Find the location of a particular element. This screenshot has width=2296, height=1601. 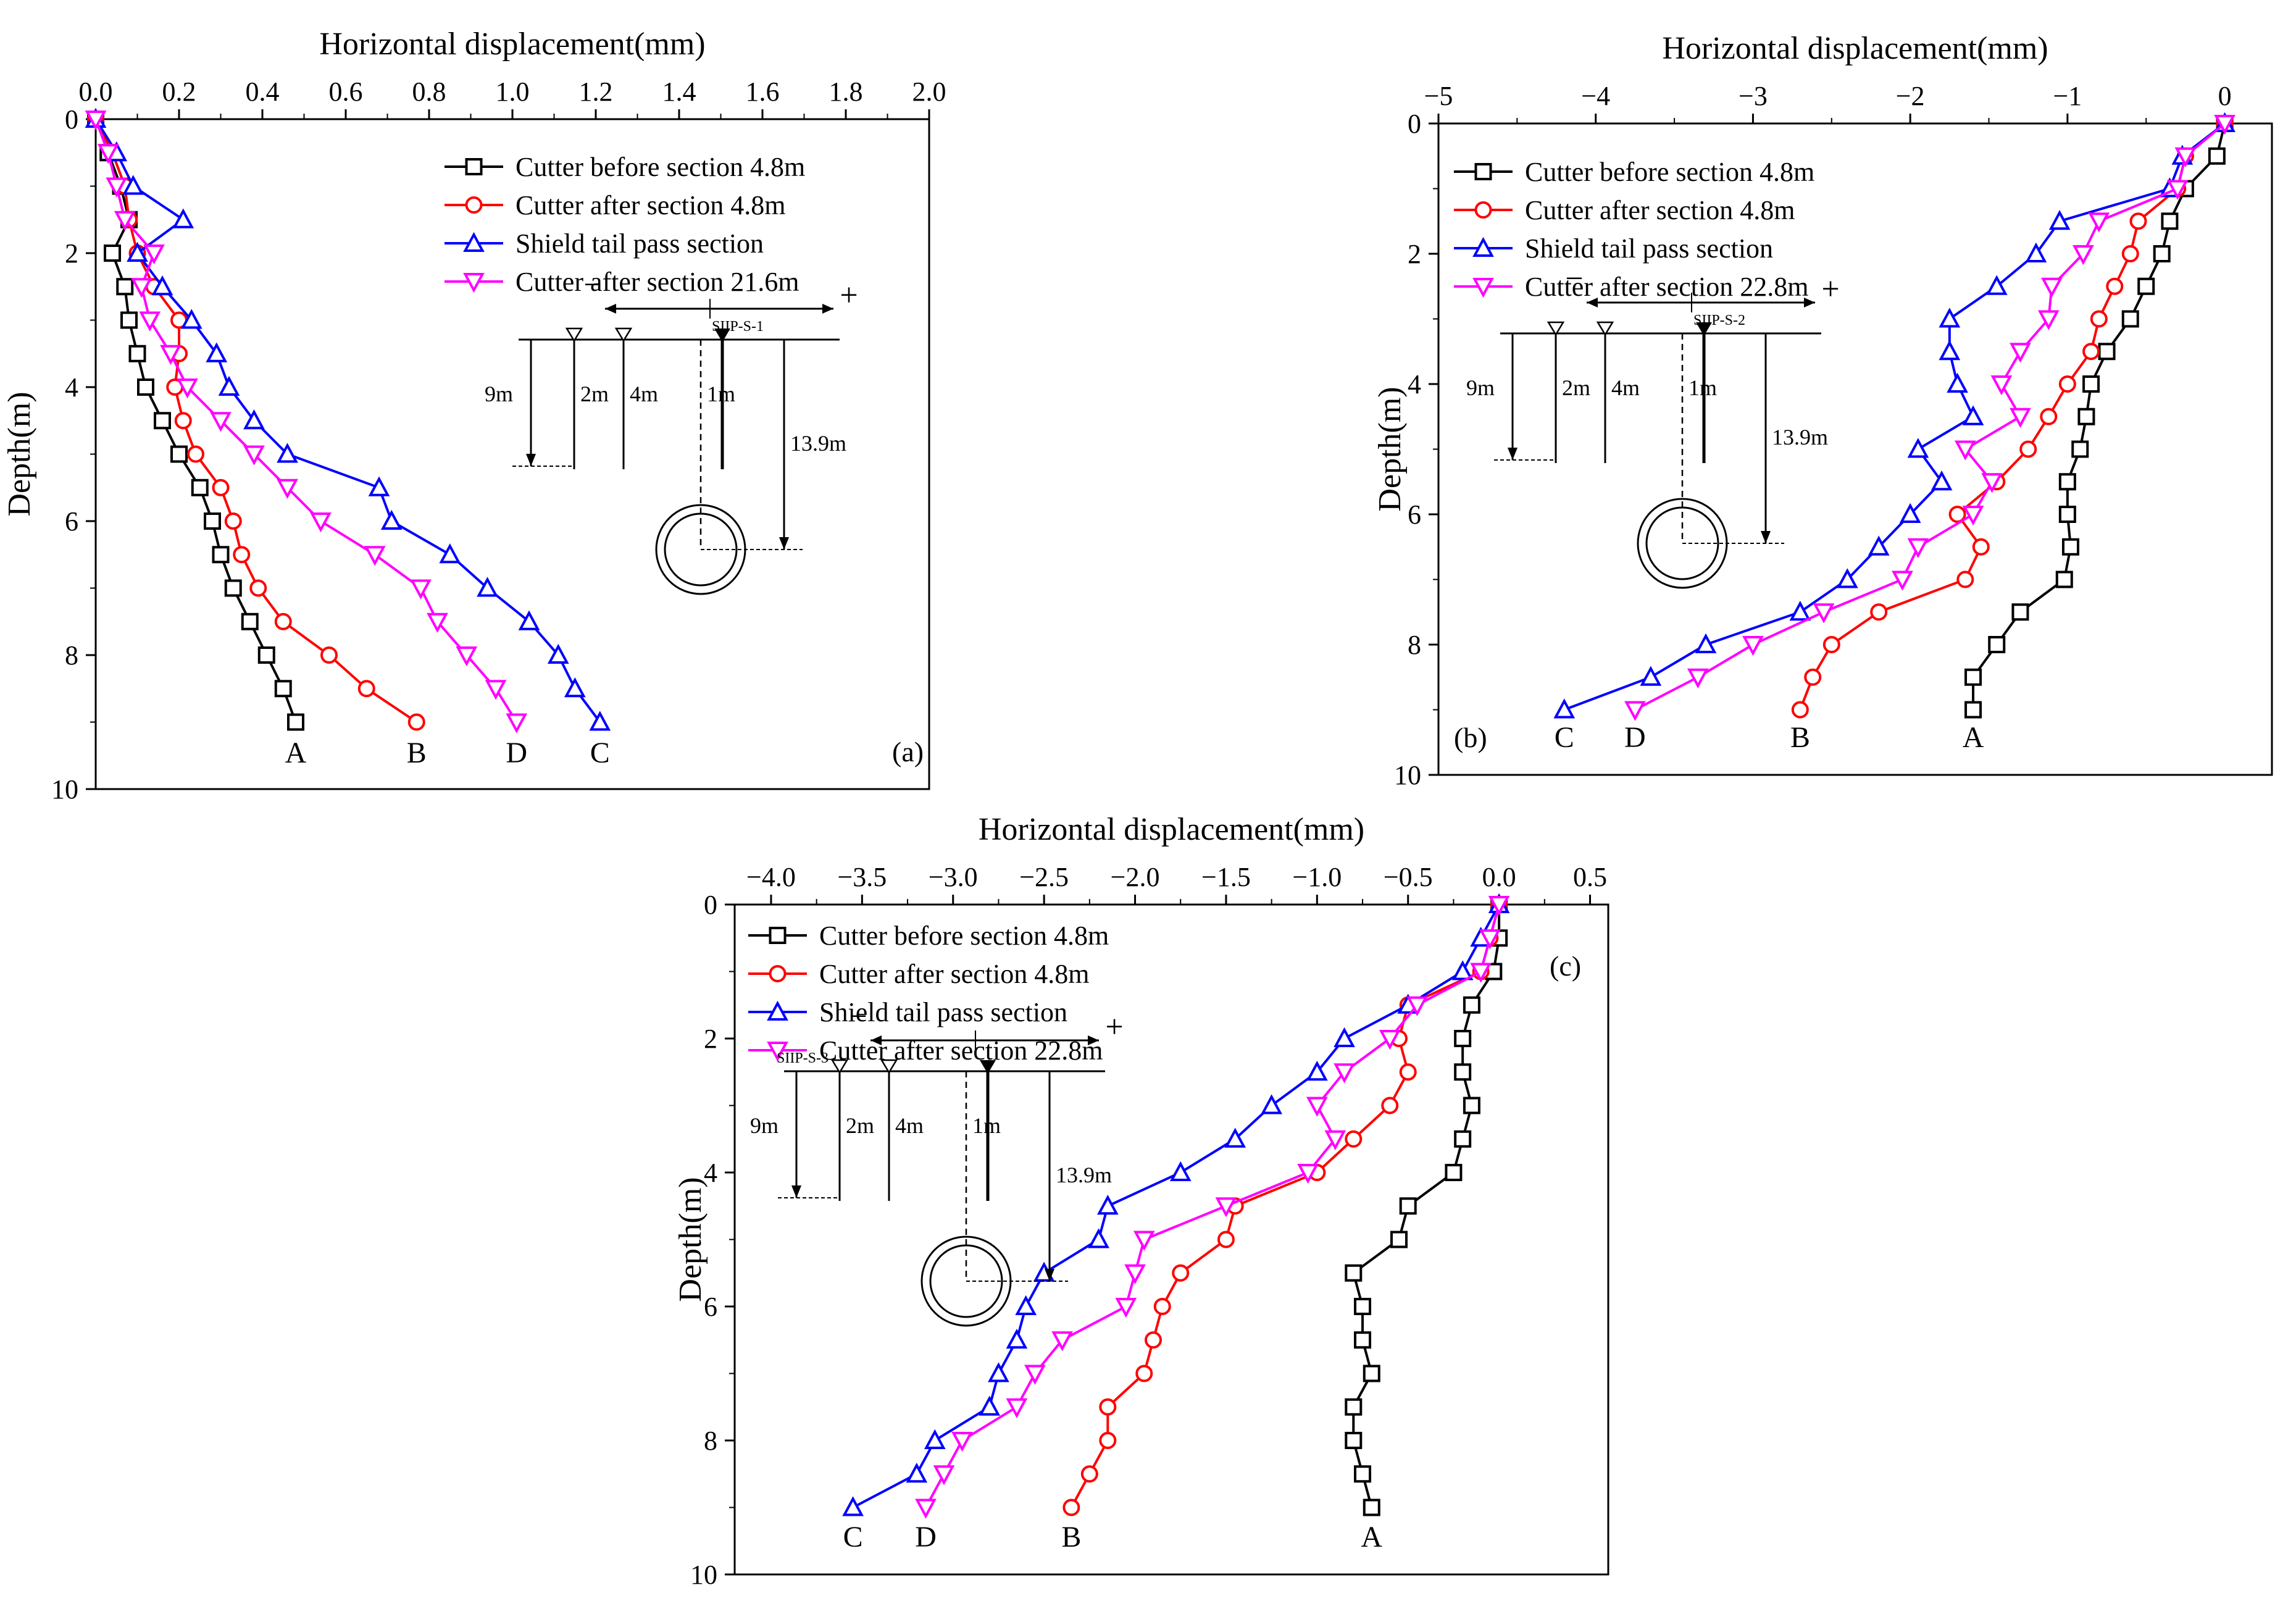

x-tick-label: −3 is located at coordinates (1753, 96).